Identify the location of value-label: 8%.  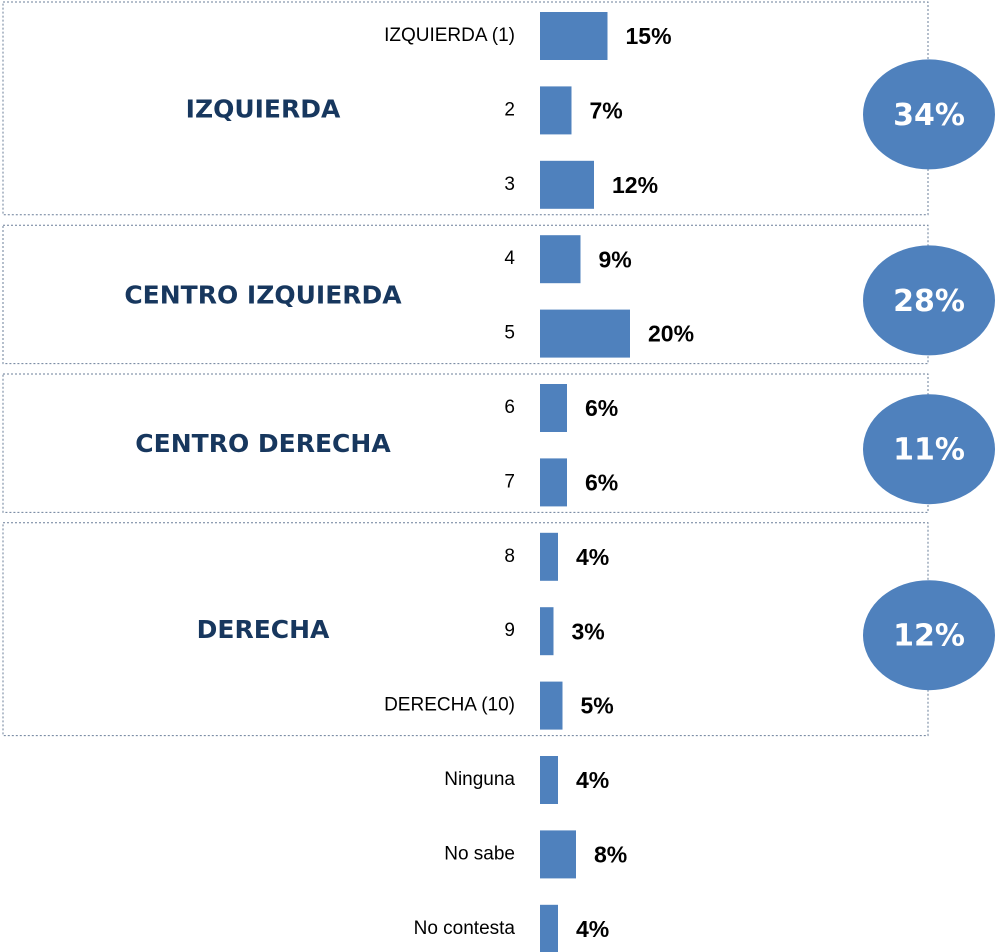
(610, 854).